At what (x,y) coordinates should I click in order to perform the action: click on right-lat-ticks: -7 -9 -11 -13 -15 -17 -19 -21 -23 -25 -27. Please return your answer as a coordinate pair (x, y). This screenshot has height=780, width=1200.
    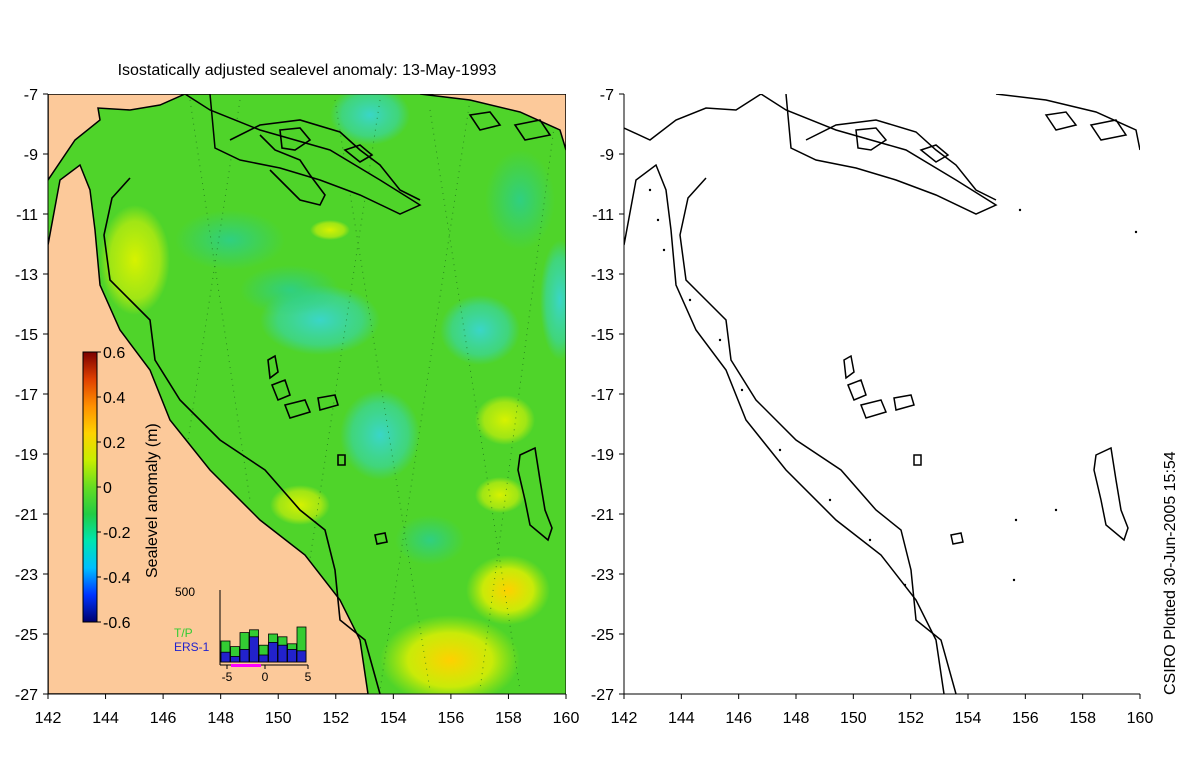
    Looking at the image, I should click on (607, 395).